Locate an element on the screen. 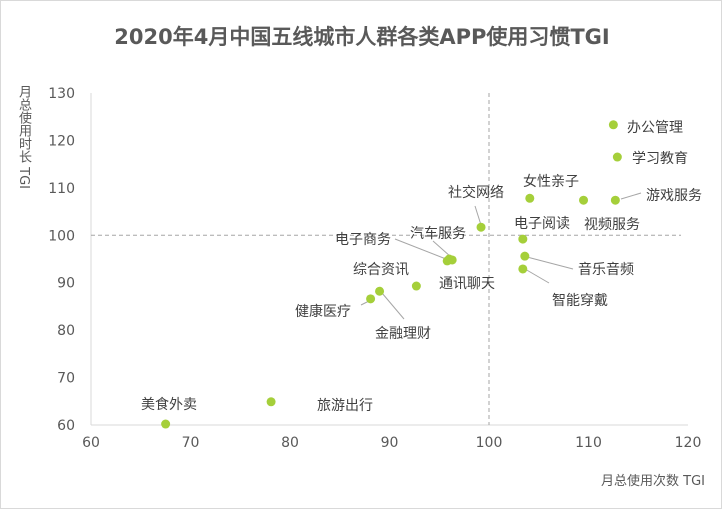 Image resolution: width=722 pixels, height=510 pixels. data-label: 通讯聊天 is located at coordinates (467, 284).